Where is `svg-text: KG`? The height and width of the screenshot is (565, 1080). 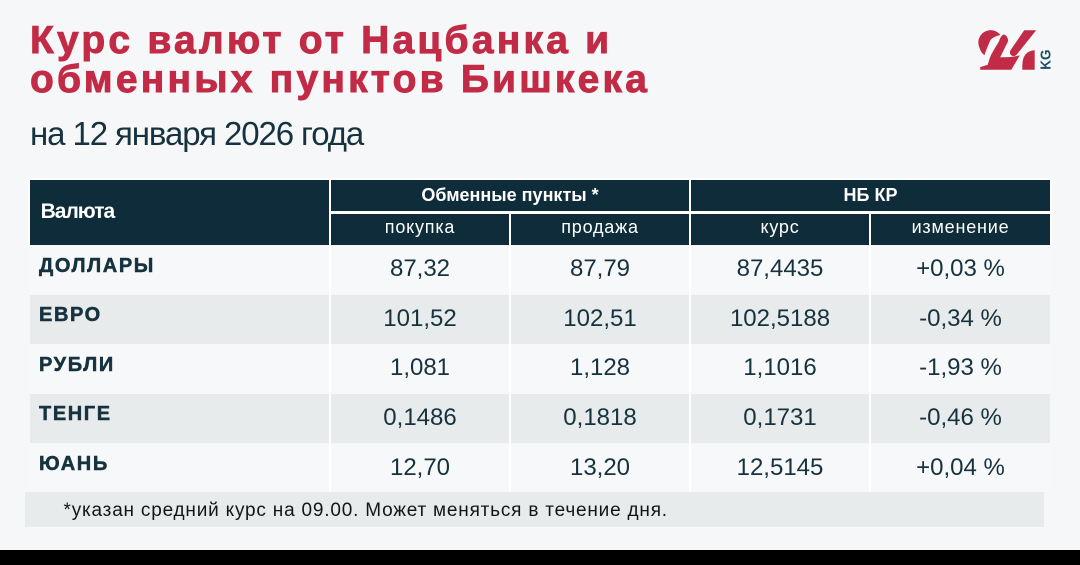
svg-text: KG is located at coordinates (1046, 59).